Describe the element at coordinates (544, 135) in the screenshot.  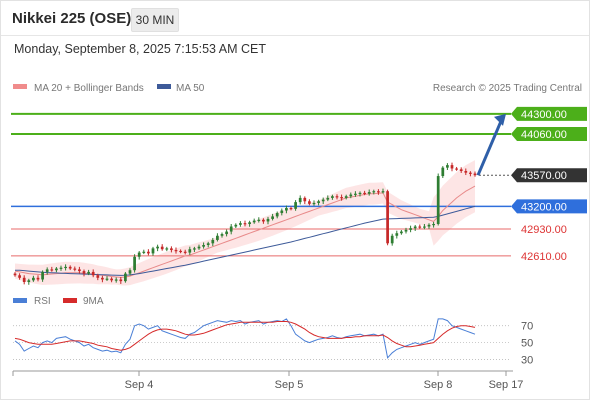
I see `level-label-44060: 44060.00` at that location.